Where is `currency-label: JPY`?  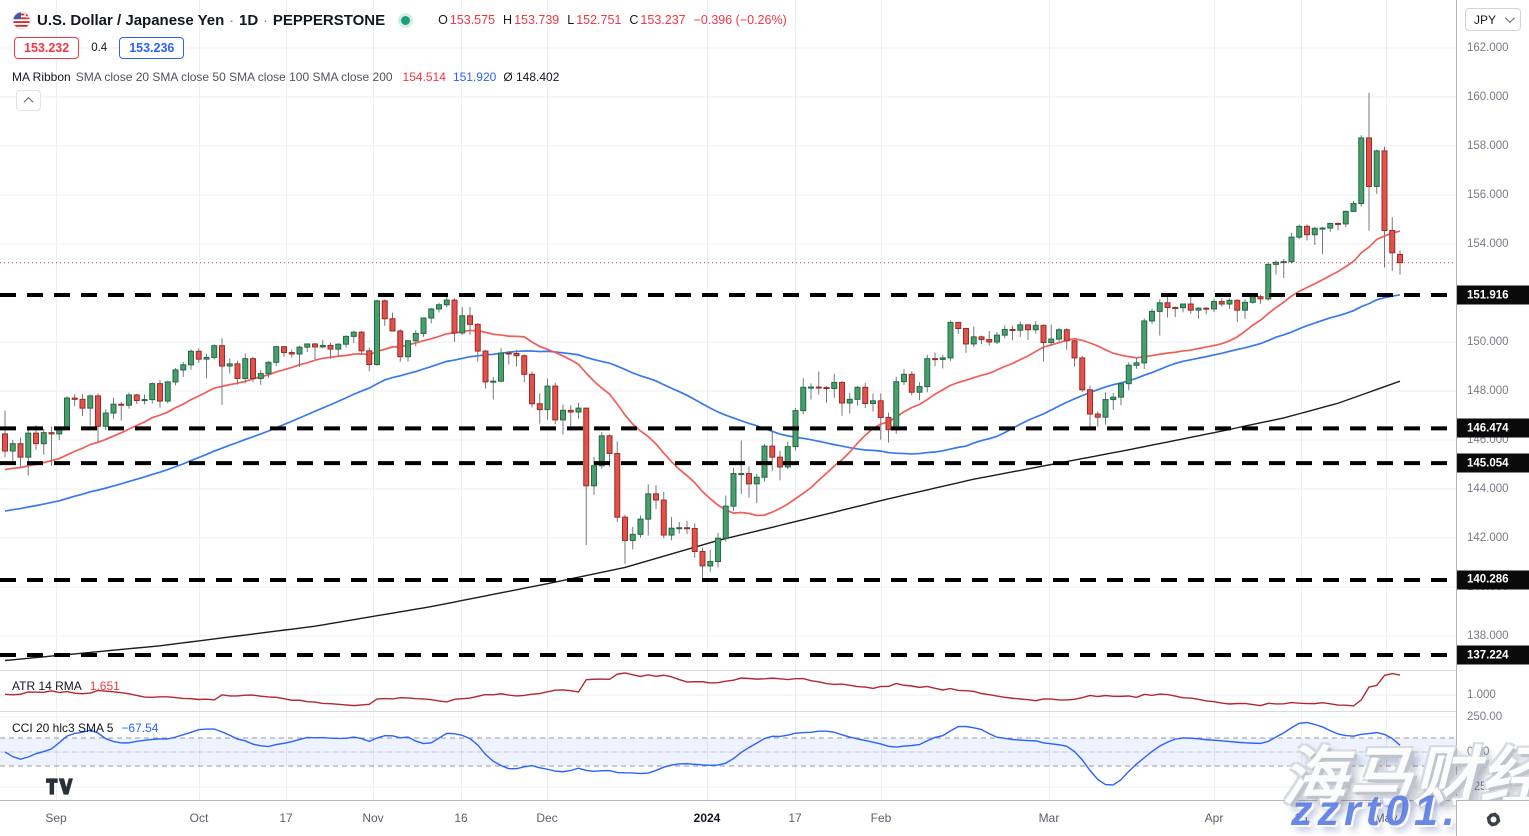
currency-label: JPY is located at coordinates (1485, 19).